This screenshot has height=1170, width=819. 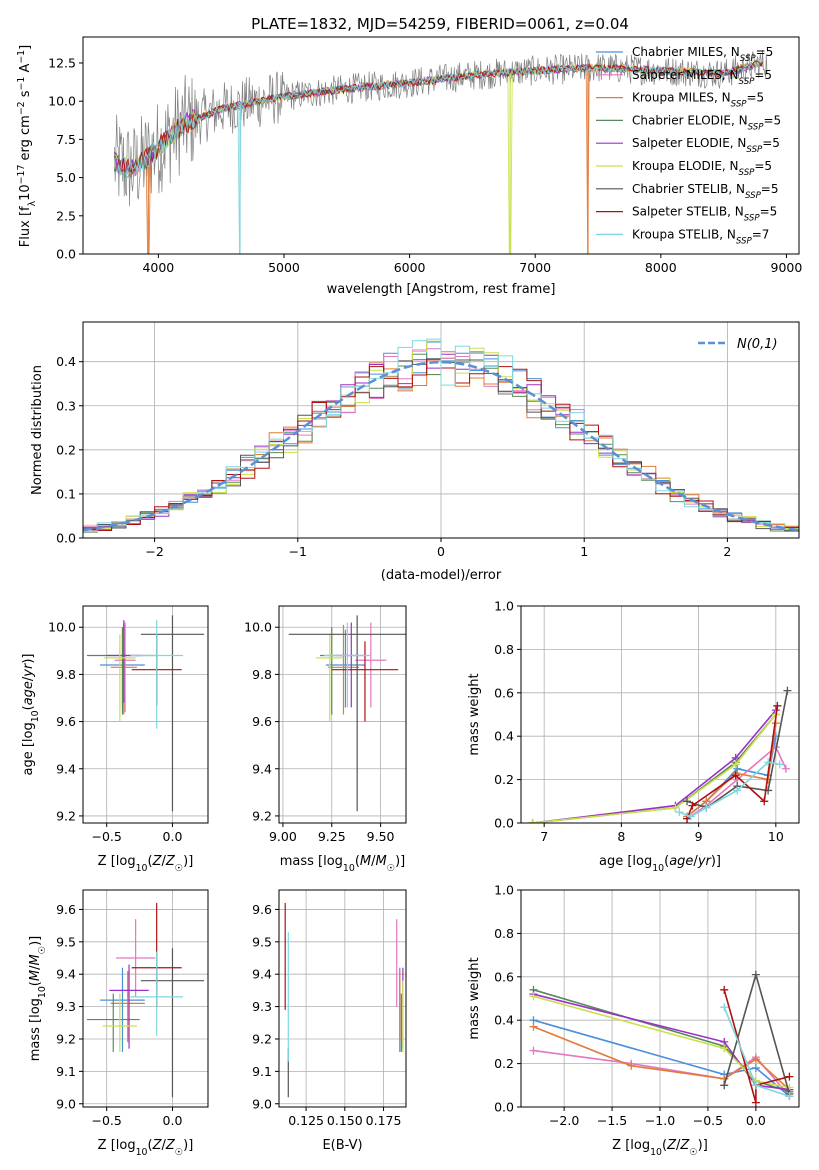 What do you see at coordinates (439, 156) in the screenshot?
I see `model-spectrum-kroupa-elodie` at bounding box center [439, 156].